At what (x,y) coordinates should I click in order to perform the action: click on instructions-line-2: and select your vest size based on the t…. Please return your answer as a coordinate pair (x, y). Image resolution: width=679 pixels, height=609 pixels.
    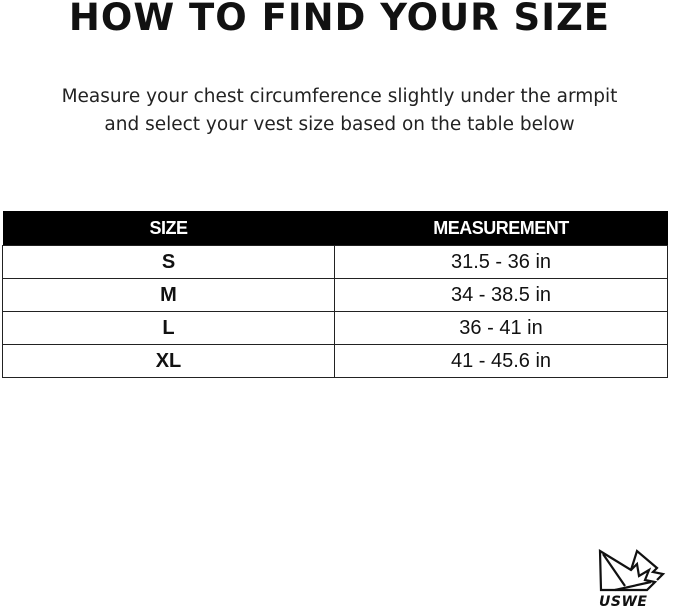
    Looking at the image, I should click on (339, 124).